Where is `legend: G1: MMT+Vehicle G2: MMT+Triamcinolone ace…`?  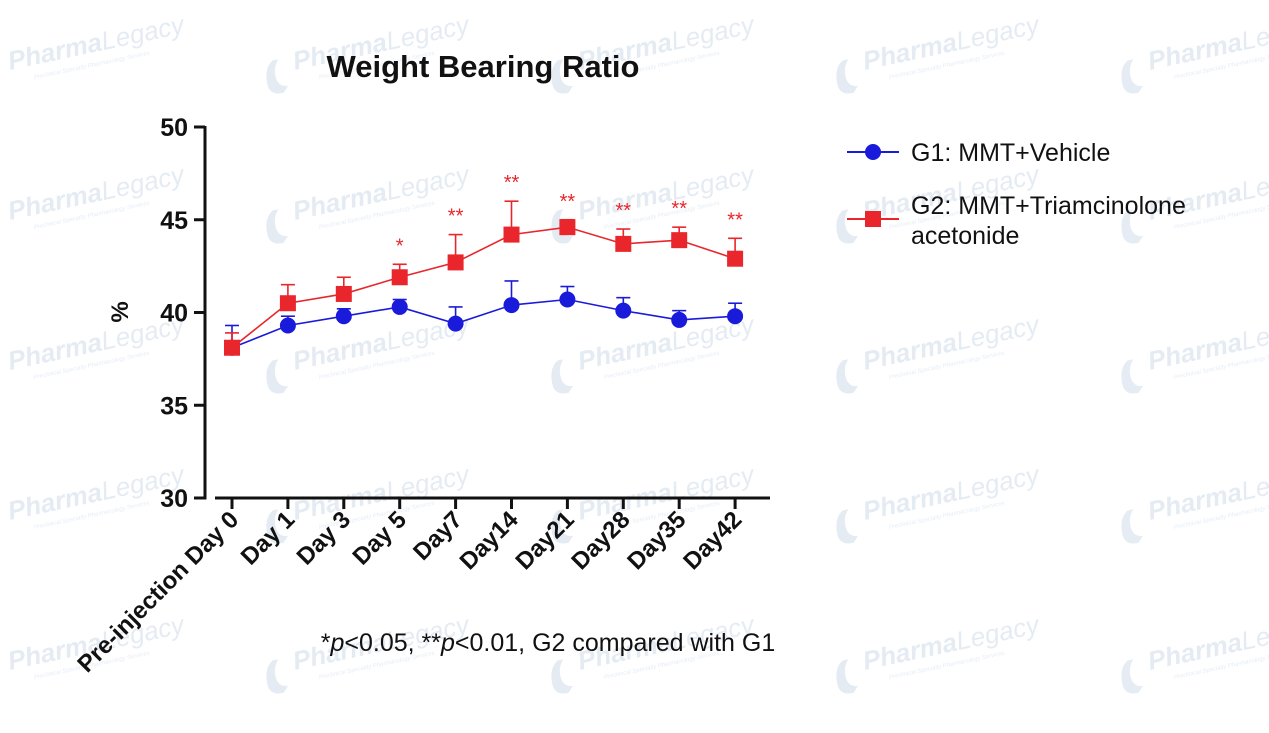 legend: G1: MMT+Vehicle G2: MMT+Triamcinolone ace… is located at coordinates (1016, 194).